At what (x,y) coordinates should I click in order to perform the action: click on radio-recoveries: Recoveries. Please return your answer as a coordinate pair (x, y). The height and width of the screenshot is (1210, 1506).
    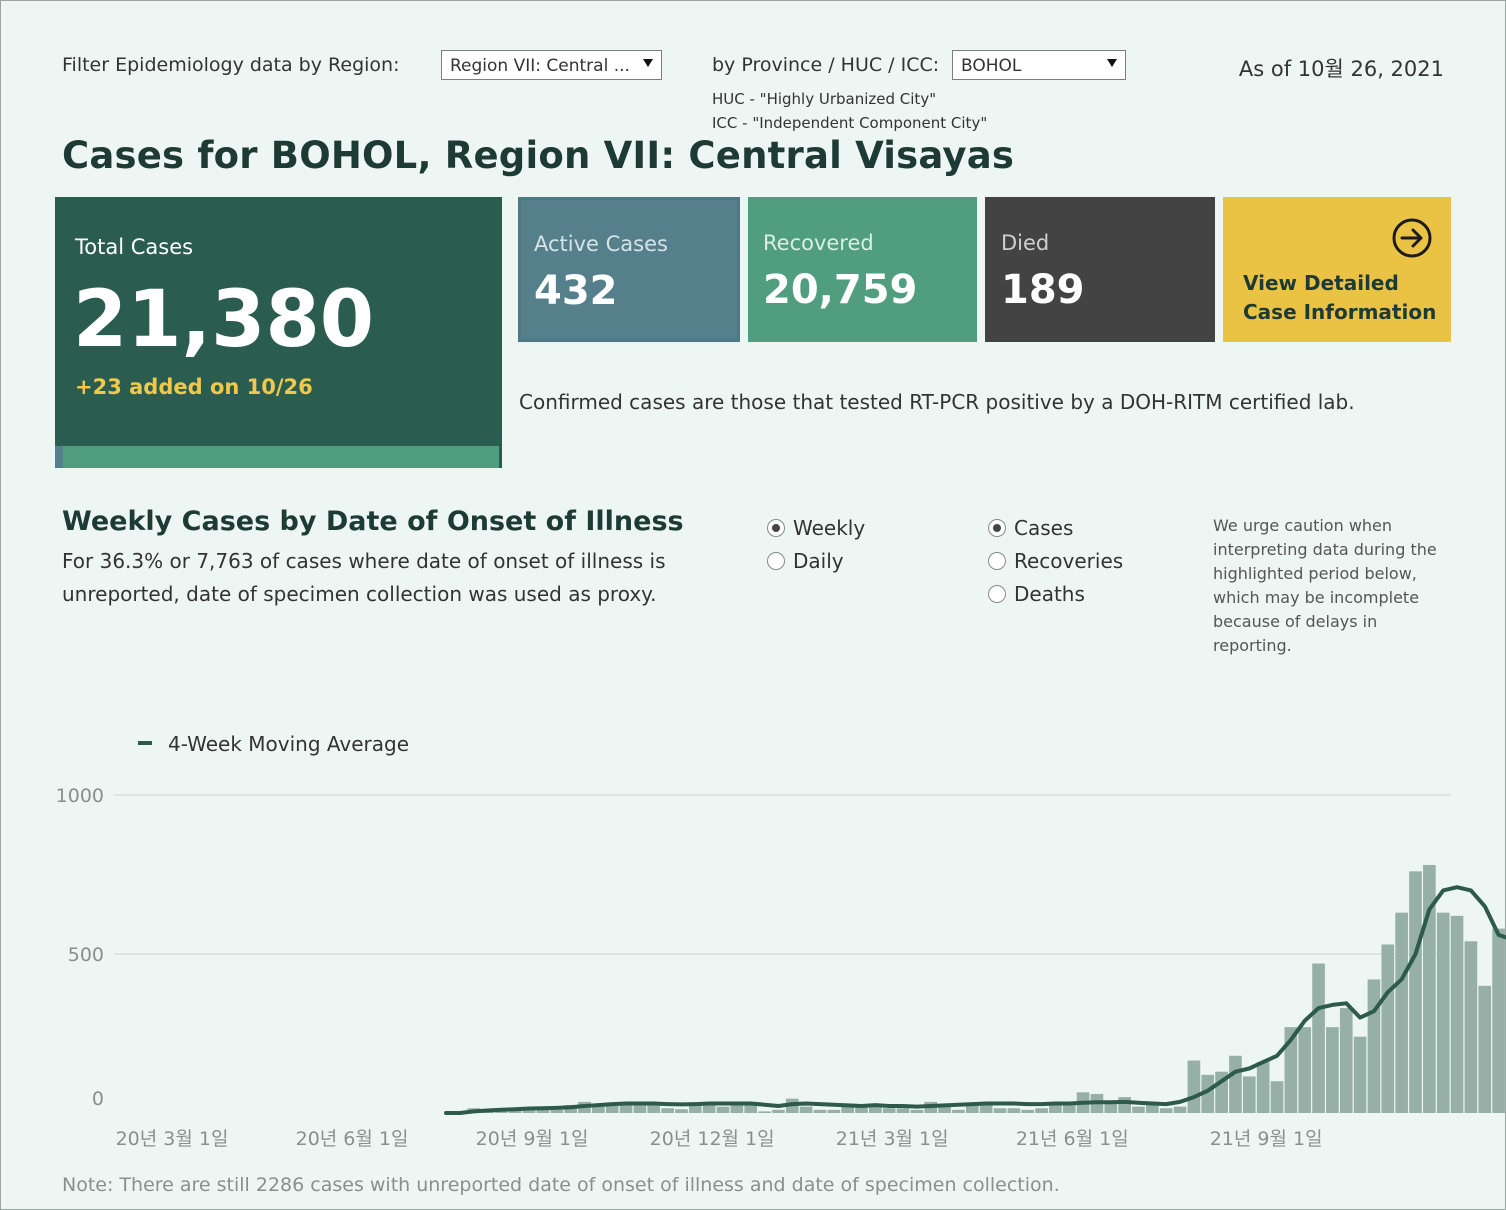
    Looking at the image, I should click on (1055, 561).